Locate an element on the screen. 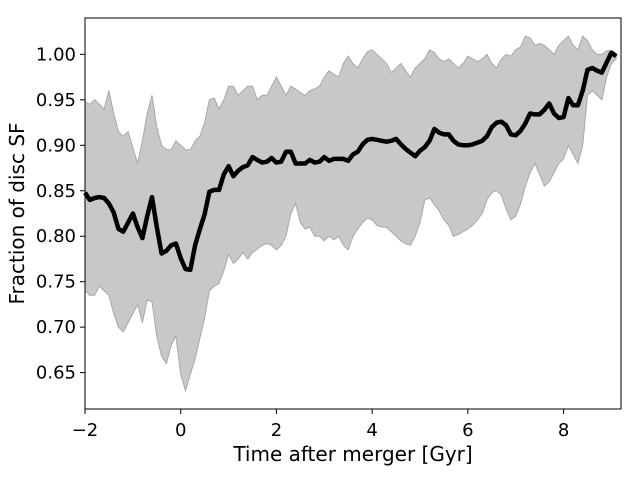 The width and height of the screenshot is (640, 480). y-tick-label: 1.00 is located at coordinates (56, 54).